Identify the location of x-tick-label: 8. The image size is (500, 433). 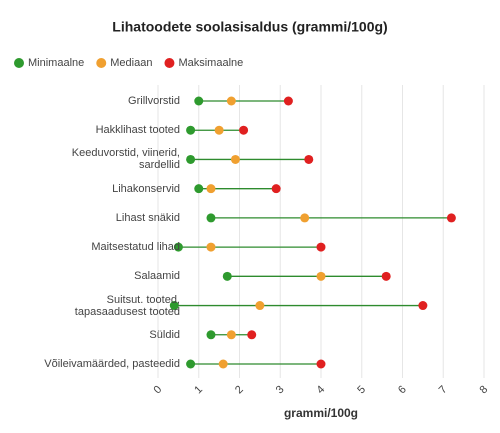
(484, 390).